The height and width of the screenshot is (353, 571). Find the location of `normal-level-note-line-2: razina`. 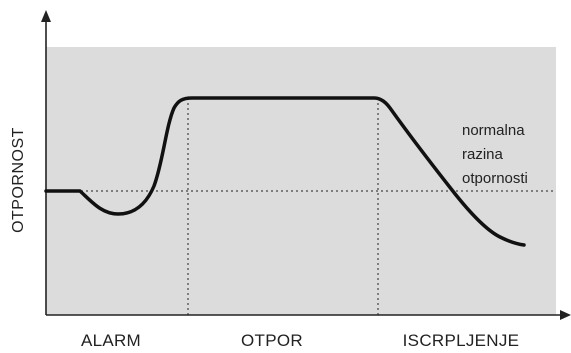

normal-level-note-line-2: razina is located at coordinates (483, 154).